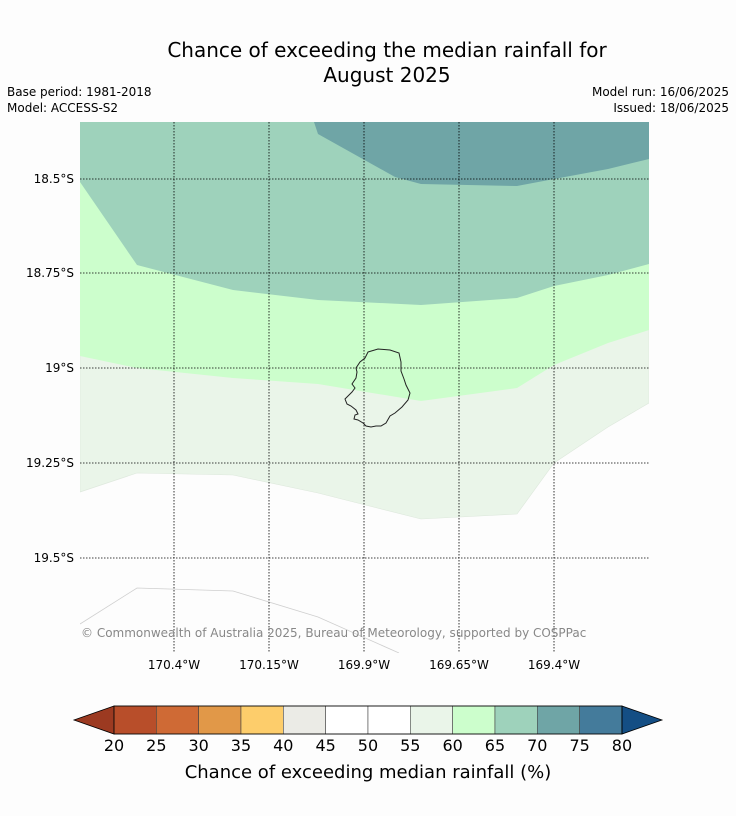  I want to click on colorbar-extend-low, so click(93, 720).